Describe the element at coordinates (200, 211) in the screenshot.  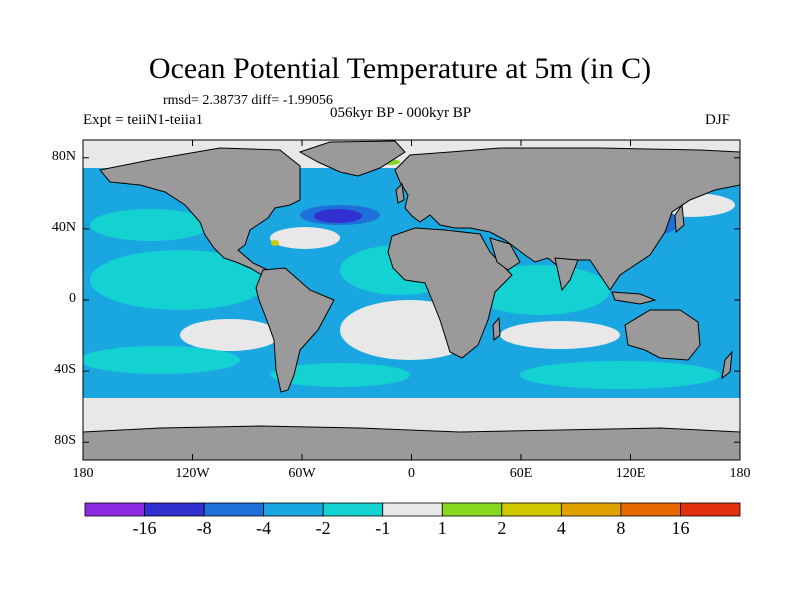
I see `north-america` at that location.